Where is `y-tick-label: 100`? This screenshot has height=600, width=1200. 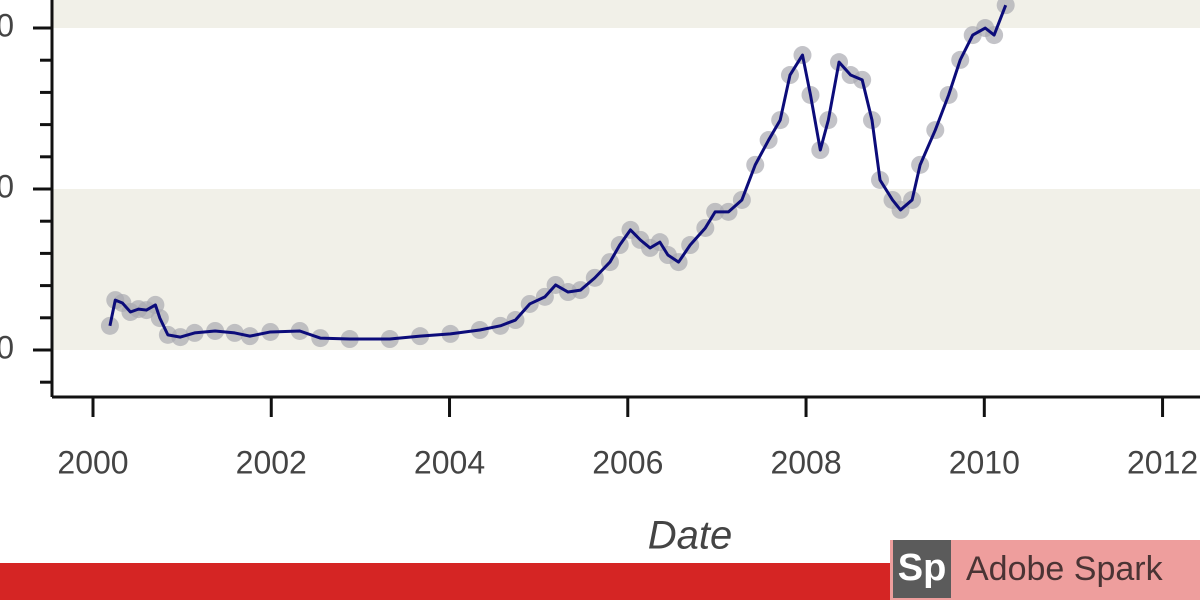 y-tick-label: 100 is located at coordinates (7, 25).